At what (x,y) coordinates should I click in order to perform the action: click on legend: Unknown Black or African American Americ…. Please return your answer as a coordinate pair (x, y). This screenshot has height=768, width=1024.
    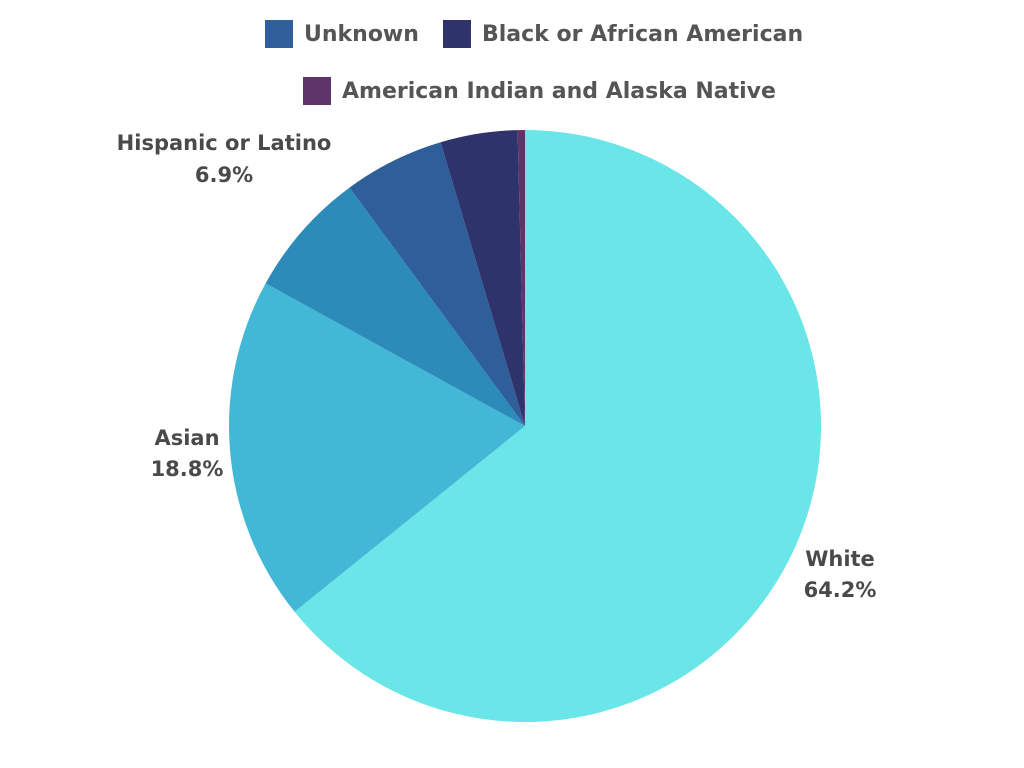
    Looking at the image, I should click on (534, 62).